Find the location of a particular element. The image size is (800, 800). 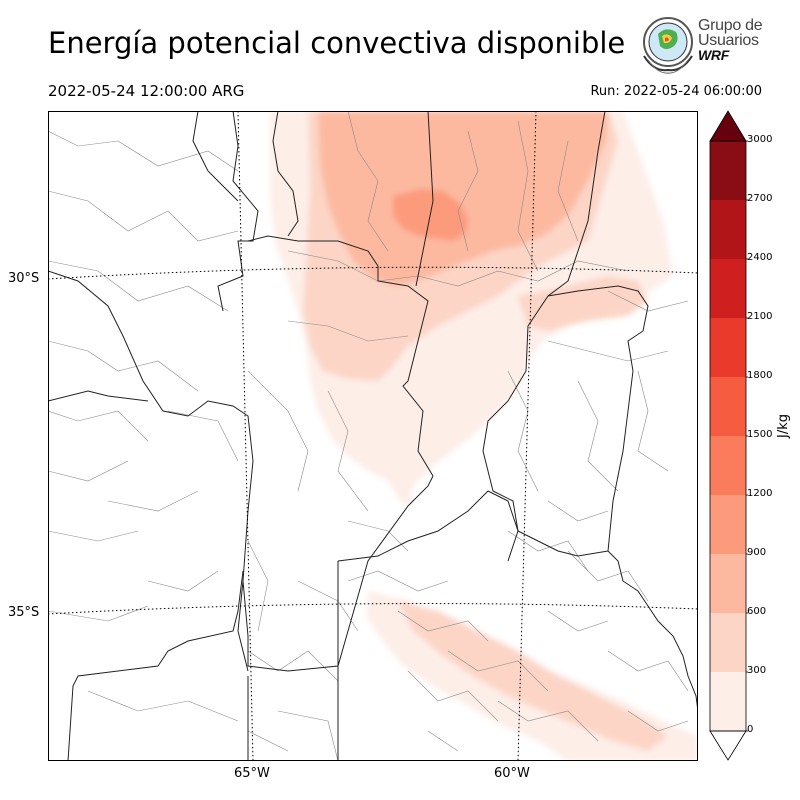

colorbar-tick-label: 1500 is located at coordinates (760, 434).